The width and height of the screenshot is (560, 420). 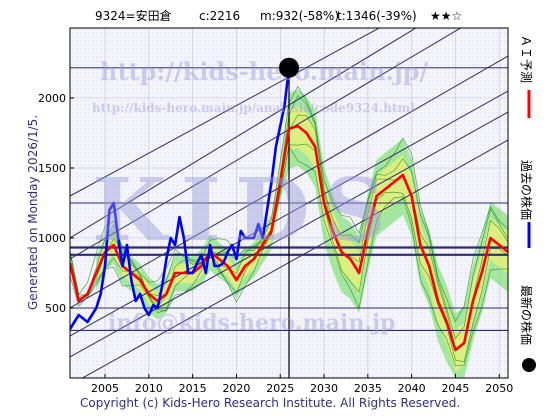 What do you see at coordinates (236, 388) in the screenshot?
I see `x-tick-label: 2020` at bounding box center [236, 388].